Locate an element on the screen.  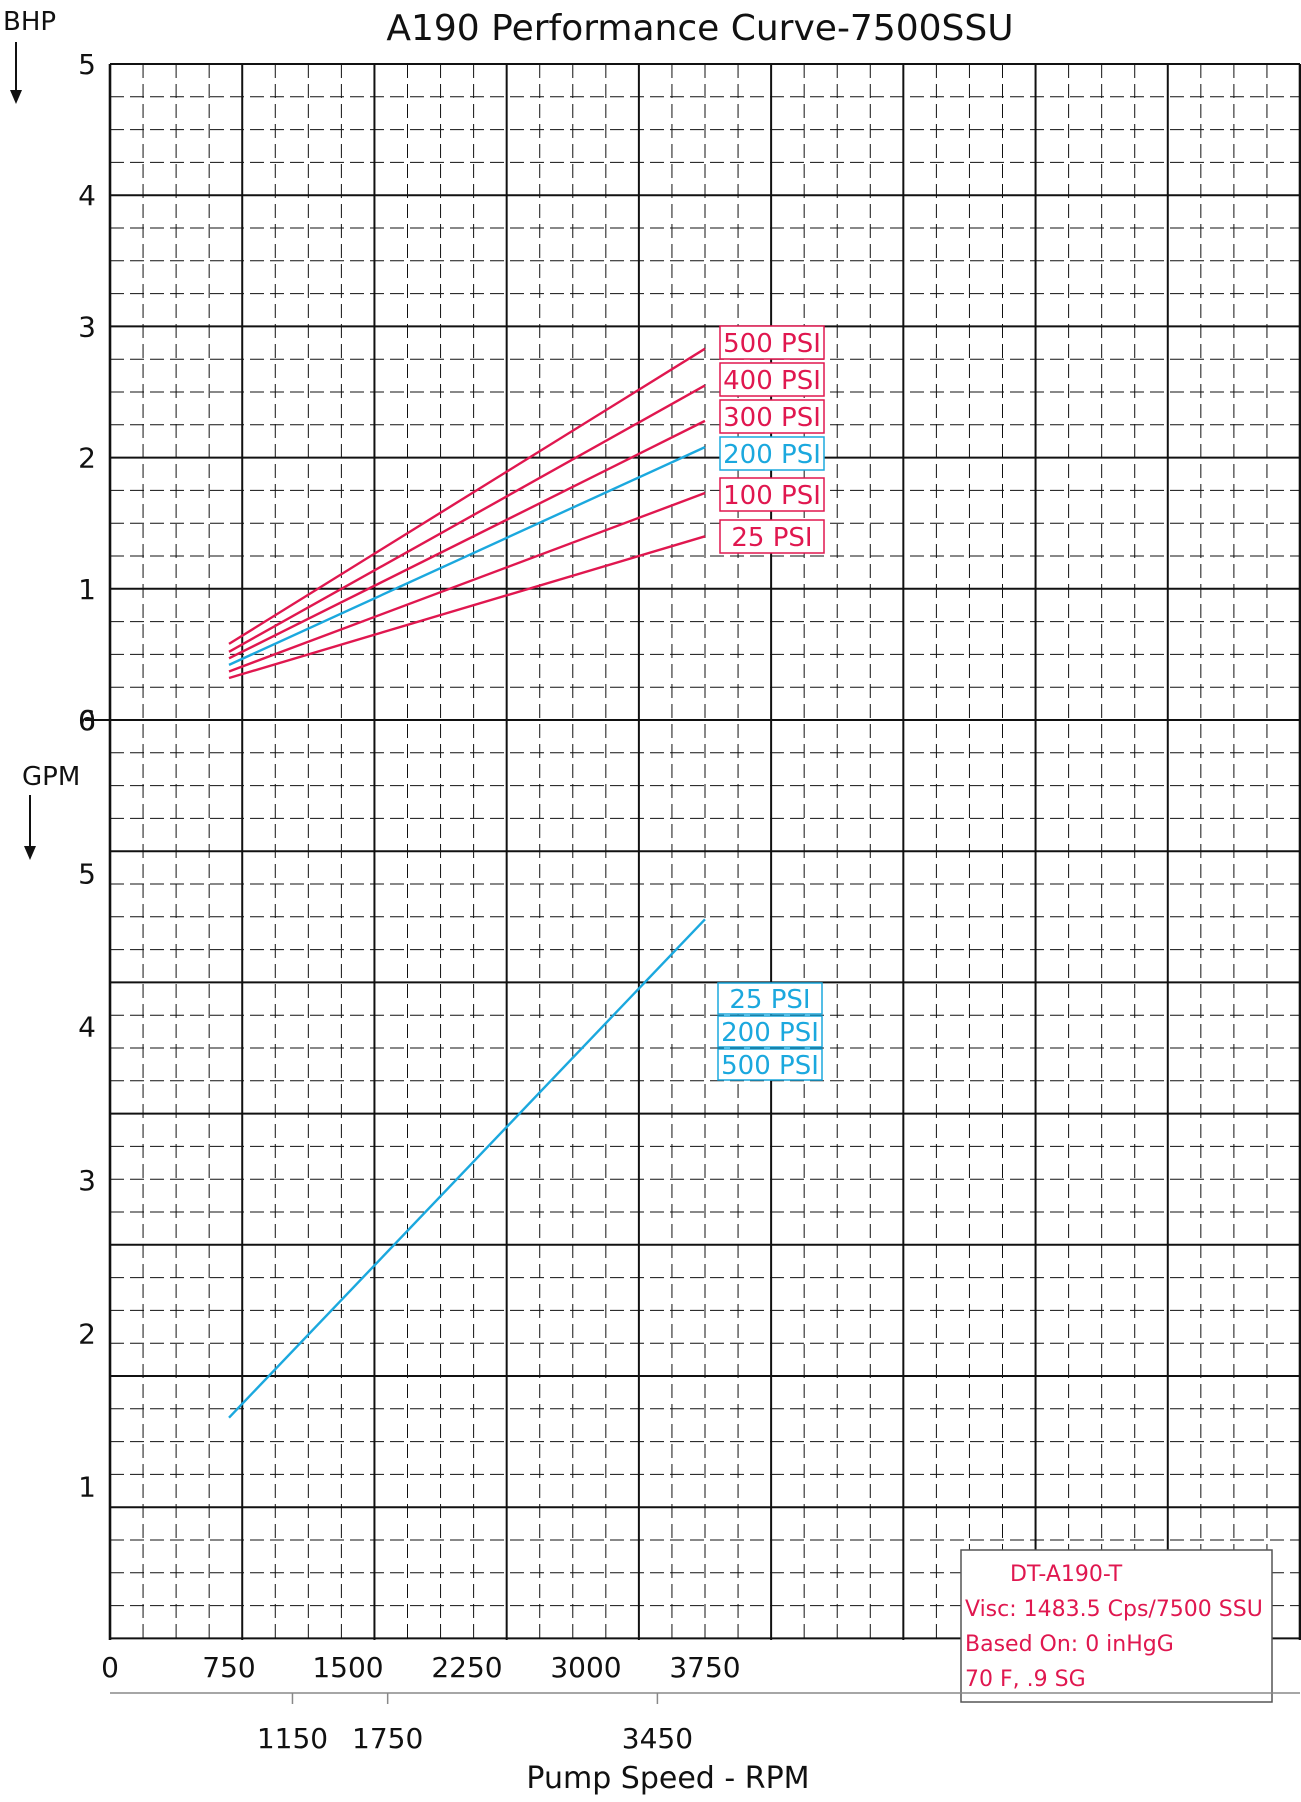
info-line-4: 70 F, .9 SG is located at coordinates (1025, 1679).